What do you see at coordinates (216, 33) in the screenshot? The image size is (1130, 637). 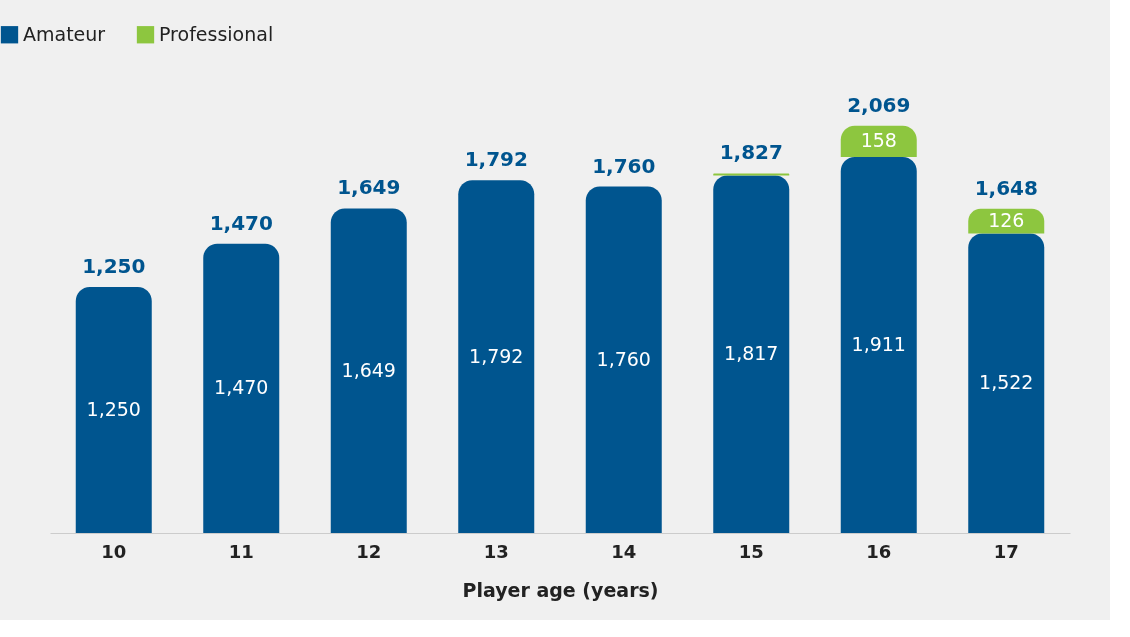 I see `legend-label: Professional` at bounding box center [216, 33].